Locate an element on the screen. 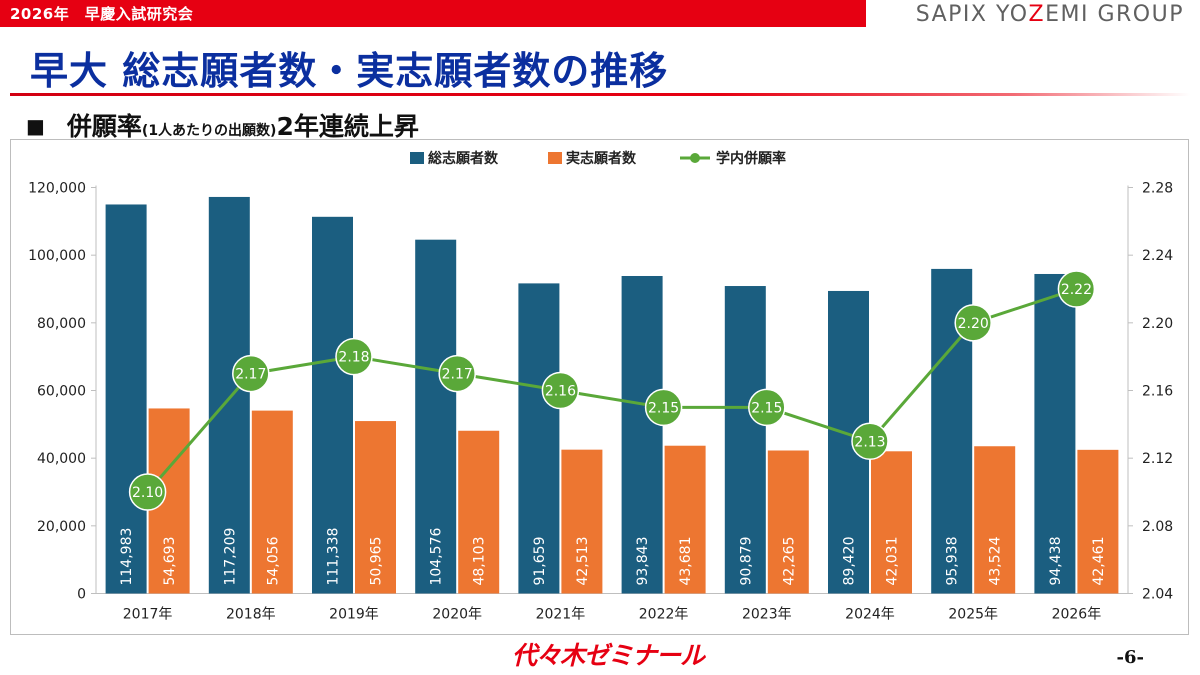  bar-total-data-label: 93,843 is located at coordinates (643, 561).